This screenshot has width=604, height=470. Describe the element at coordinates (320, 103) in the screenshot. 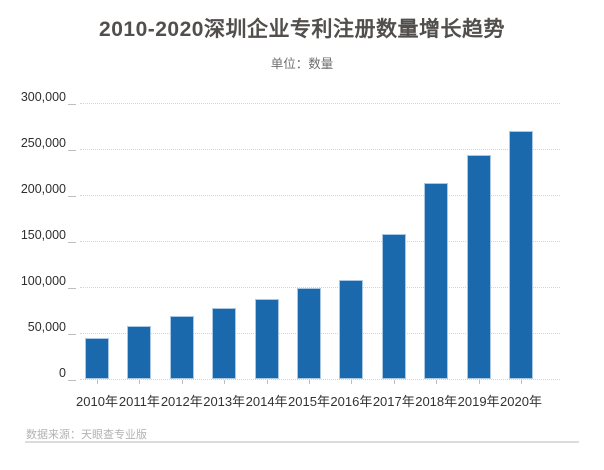

I see `gridline-300,000` at that location.